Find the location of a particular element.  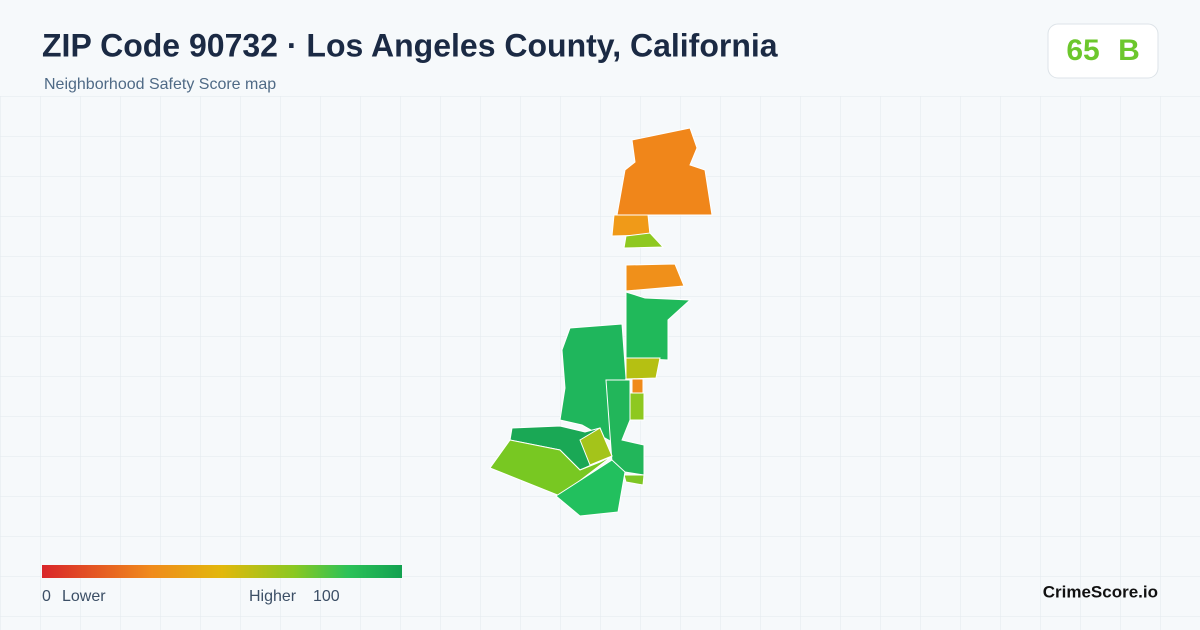

legend-min: 0 is located at coordinates (46, 596).